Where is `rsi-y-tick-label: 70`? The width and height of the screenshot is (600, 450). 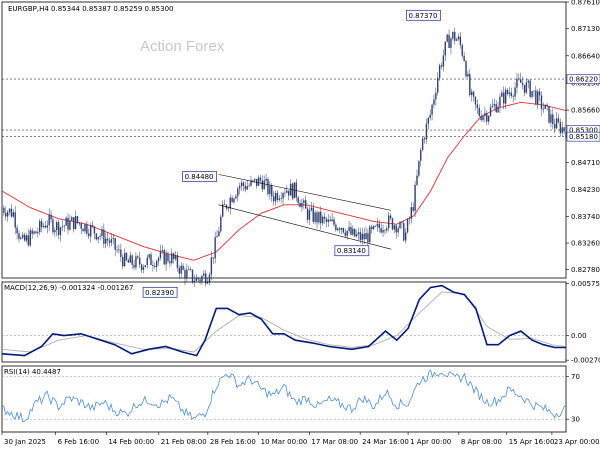 rsi-y-tick-label: 70 is located at coordinates (575, 377).